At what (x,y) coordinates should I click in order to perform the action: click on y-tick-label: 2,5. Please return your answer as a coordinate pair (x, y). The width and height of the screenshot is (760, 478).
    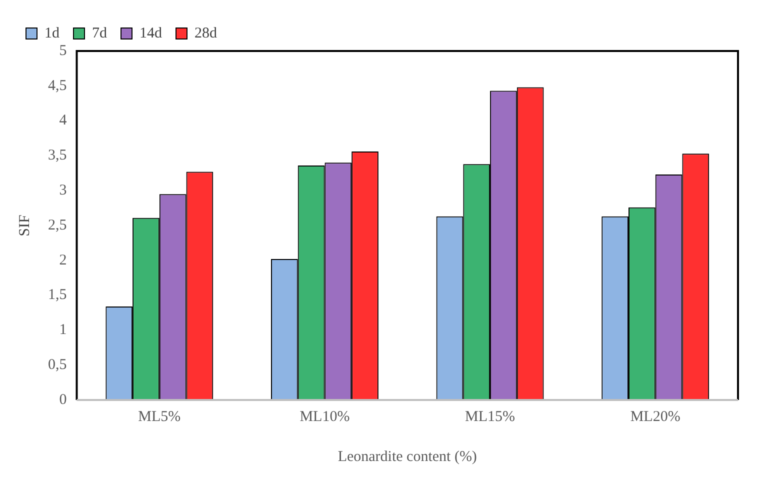
    Looking at the image, I should click on (57, 225).